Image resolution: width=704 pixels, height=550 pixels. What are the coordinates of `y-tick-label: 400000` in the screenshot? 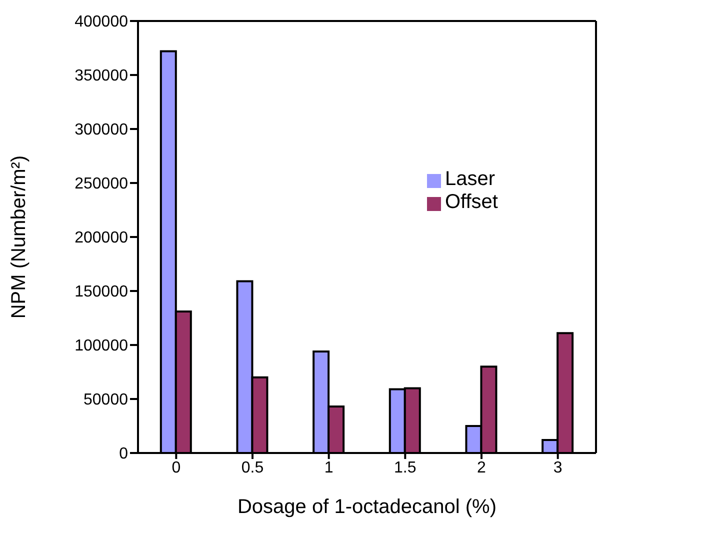 It's located at (101, 22).